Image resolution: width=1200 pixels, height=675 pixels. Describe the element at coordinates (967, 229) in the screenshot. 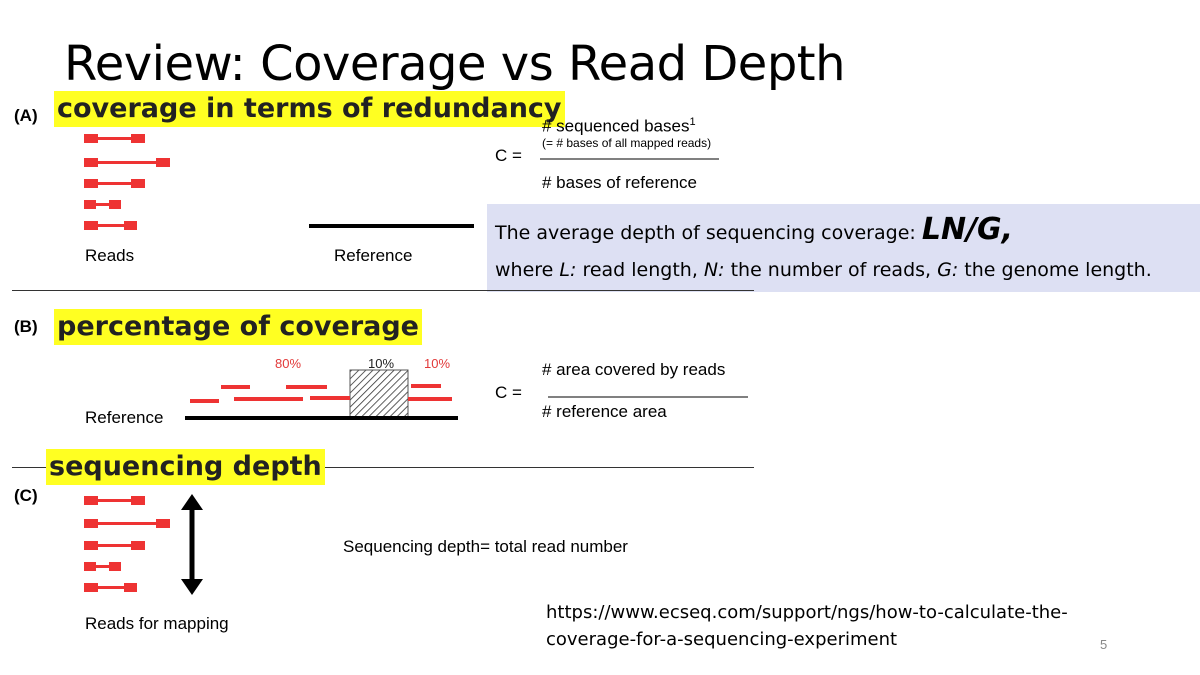

I see `ln-g-formula: LN/G,` at that location.